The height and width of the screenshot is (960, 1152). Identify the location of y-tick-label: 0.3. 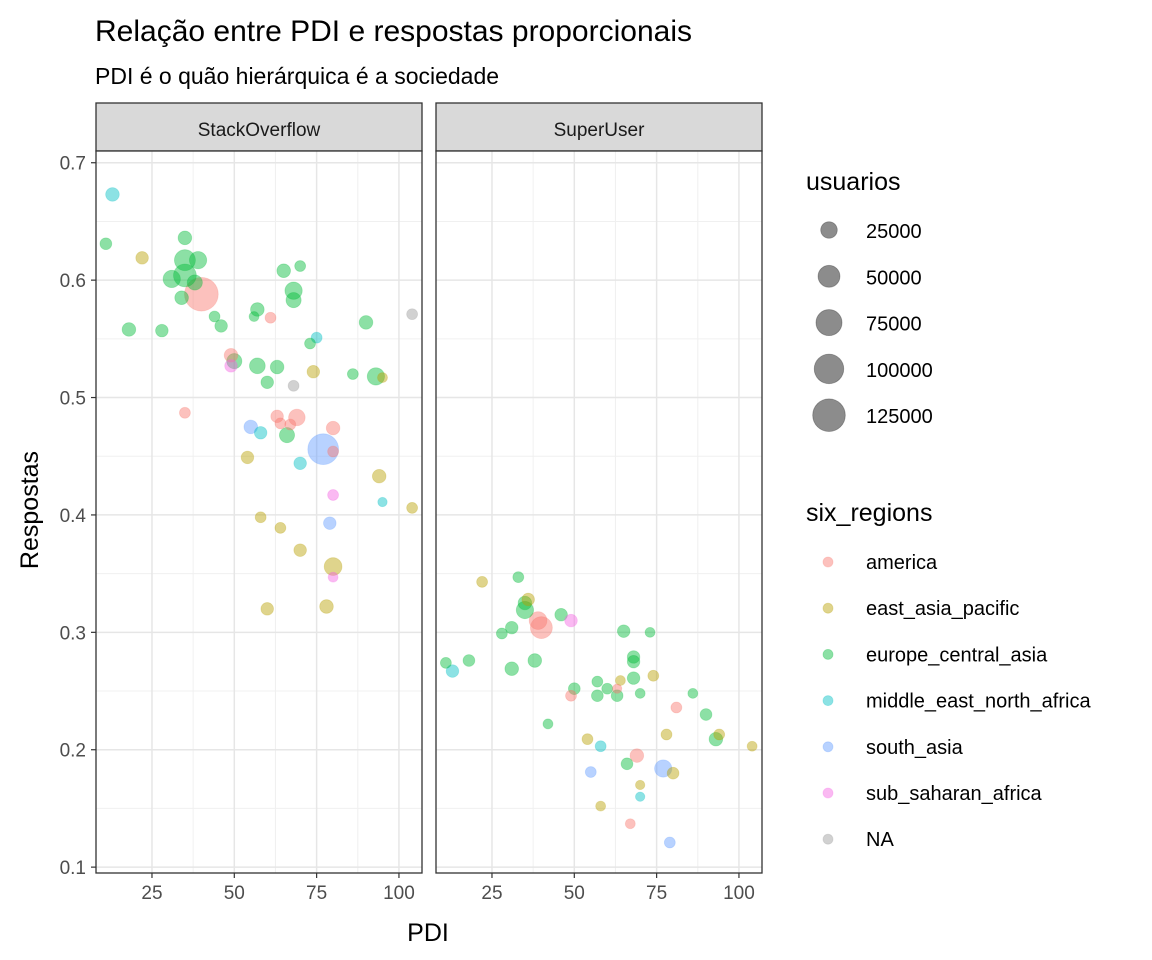
(73, 633).